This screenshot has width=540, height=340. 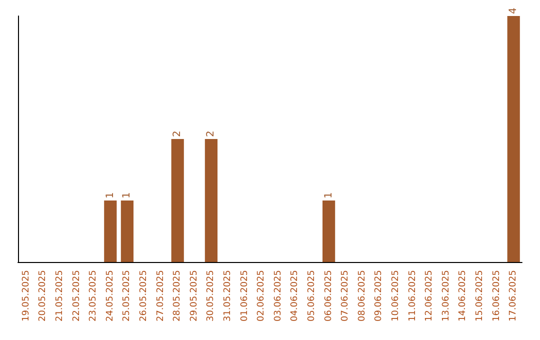 I want to click on x-tick-label: 08.06.2025, so click(x=362, y=296).